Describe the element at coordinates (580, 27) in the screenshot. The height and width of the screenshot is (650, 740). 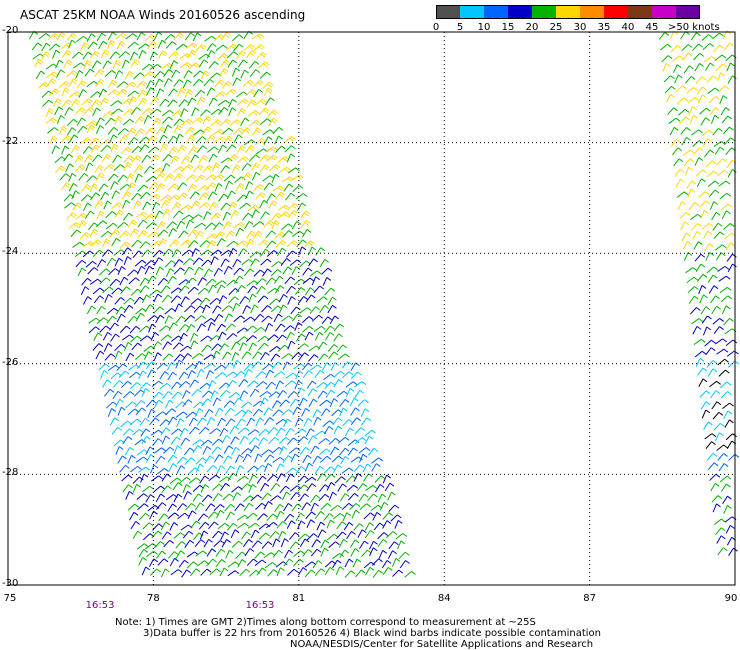
I see `colorbar-label: 30` at that location.